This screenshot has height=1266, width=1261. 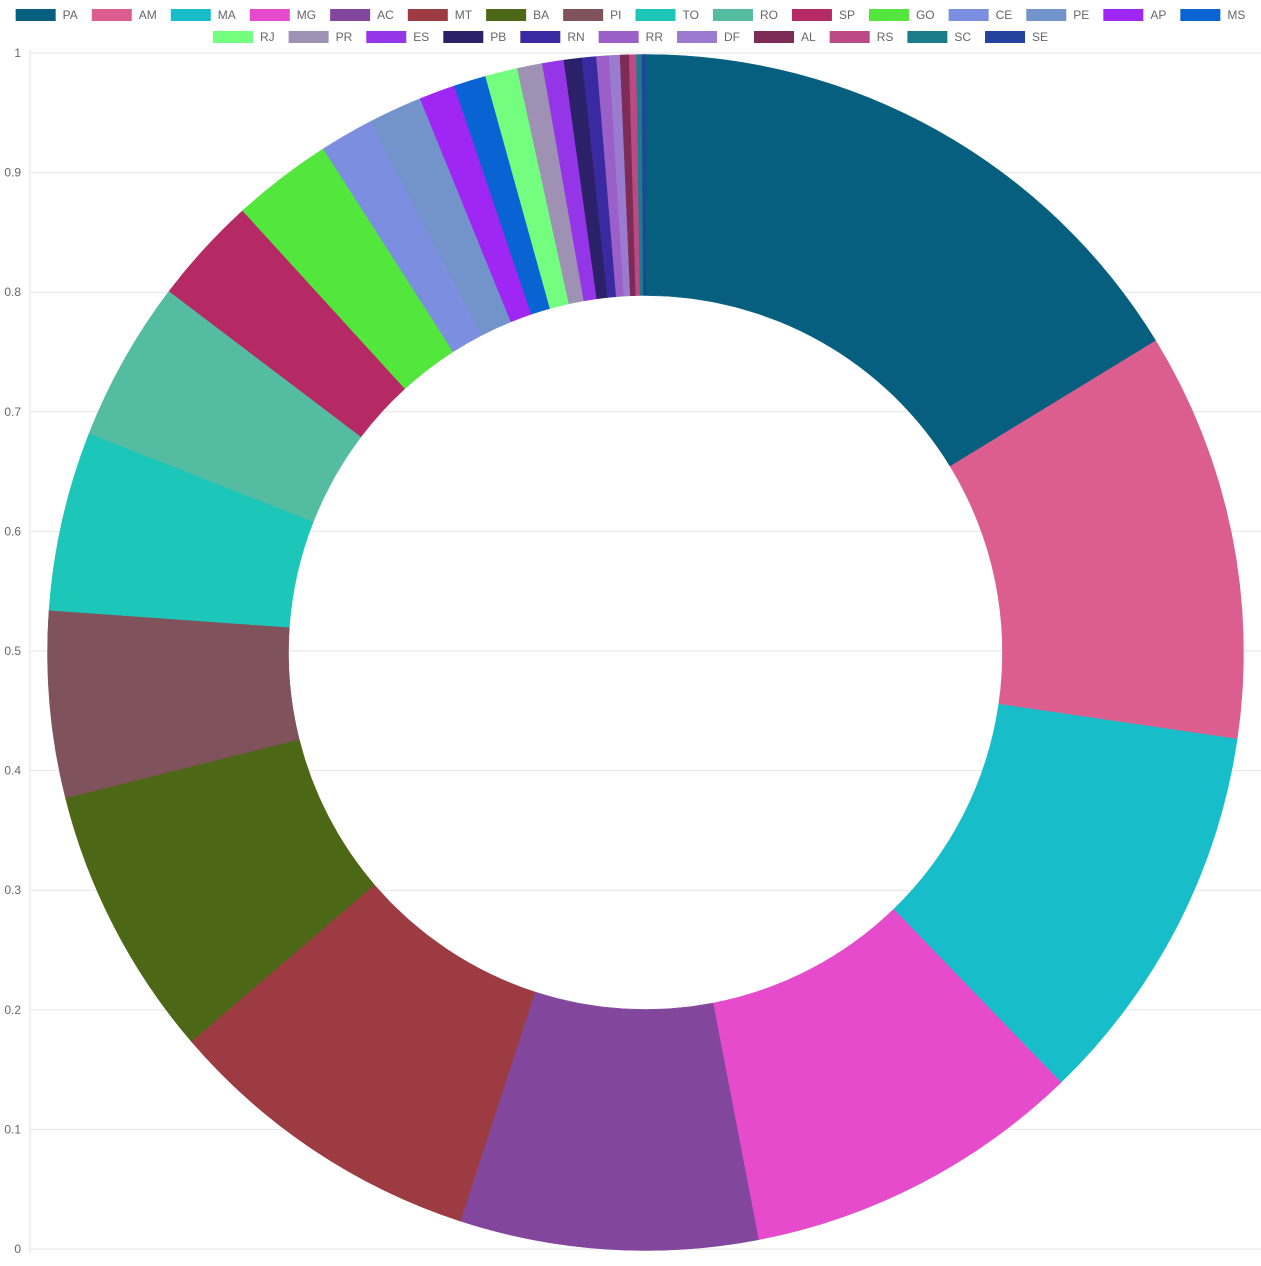 What do you see at coordinates (1158, 15) in the screenshot?
I see `legend-label: AP` at bounding box center [1158, 15].